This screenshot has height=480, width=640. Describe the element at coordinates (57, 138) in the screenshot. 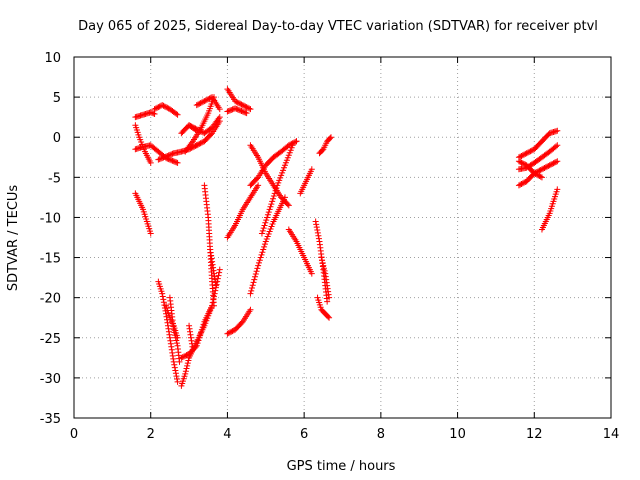

I see `y-tick-label: 0` at that location.